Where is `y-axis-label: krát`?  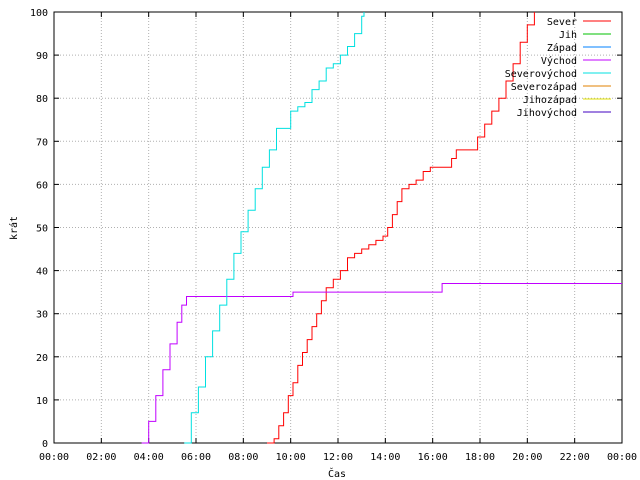 y-axis-label: krát is located at coordinates (14, 228).